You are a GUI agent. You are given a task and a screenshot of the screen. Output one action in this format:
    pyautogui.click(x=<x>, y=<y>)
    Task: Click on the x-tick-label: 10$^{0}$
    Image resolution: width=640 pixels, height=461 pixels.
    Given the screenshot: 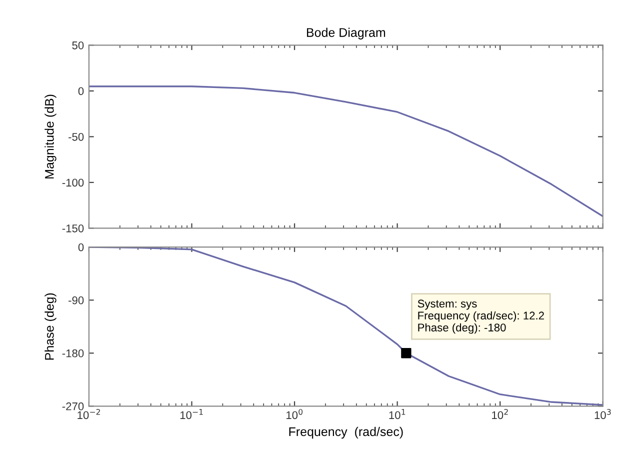 What is the action you would take?
    pyautogui.click(x=294, y=414)
    